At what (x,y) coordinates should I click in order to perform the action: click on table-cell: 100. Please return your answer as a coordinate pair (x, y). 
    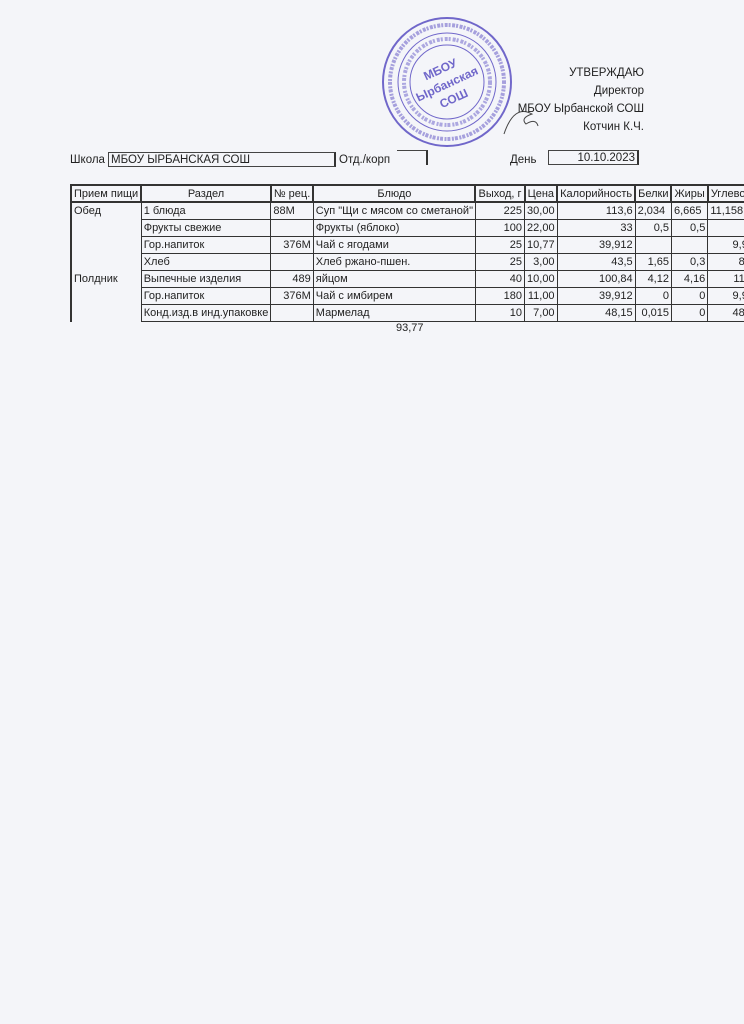
    Looking at the image, I should click on (500, 228).